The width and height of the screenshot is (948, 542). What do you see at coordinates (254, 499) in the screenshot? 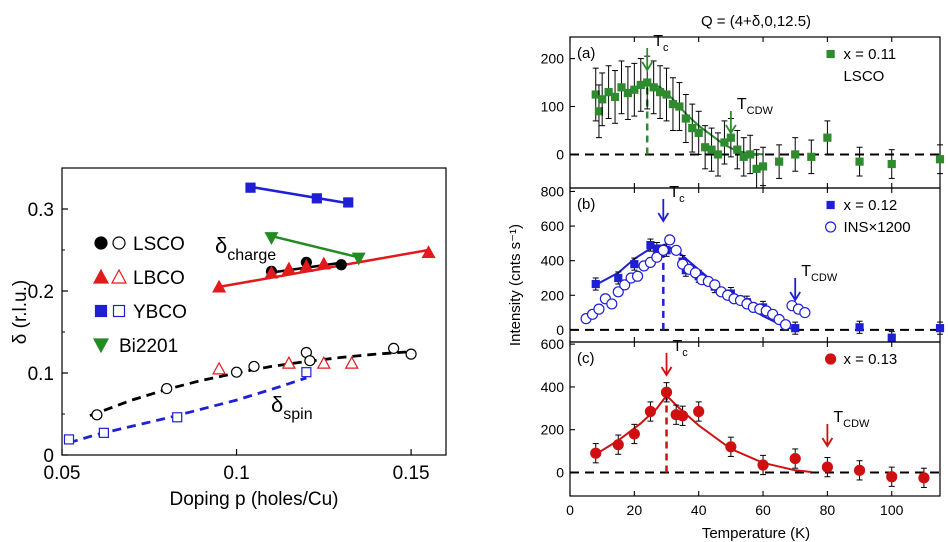
I see `left-xlabel: Doping p (holes/Cu)` at bounding box center [254, 499].